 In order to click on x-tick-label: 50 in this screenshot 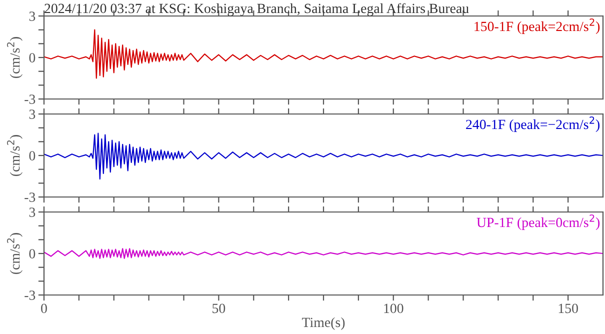, I will do `click(219, 309)`.